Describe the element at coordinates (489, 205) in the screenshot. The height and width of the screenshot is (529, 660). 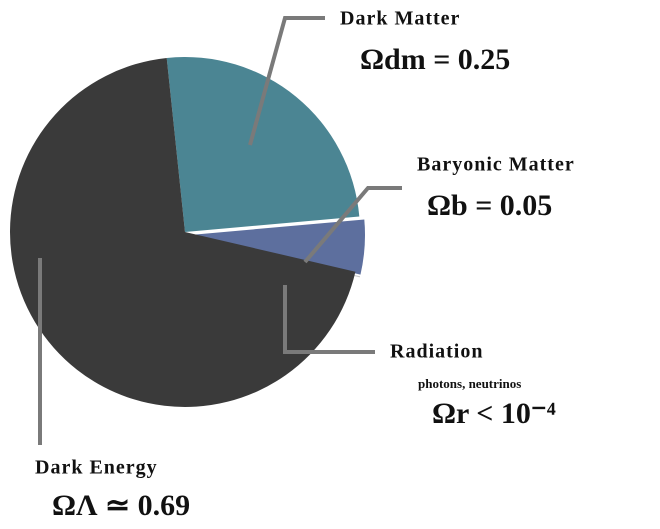
I see `value-label: Ωb = 0.05` at that location.